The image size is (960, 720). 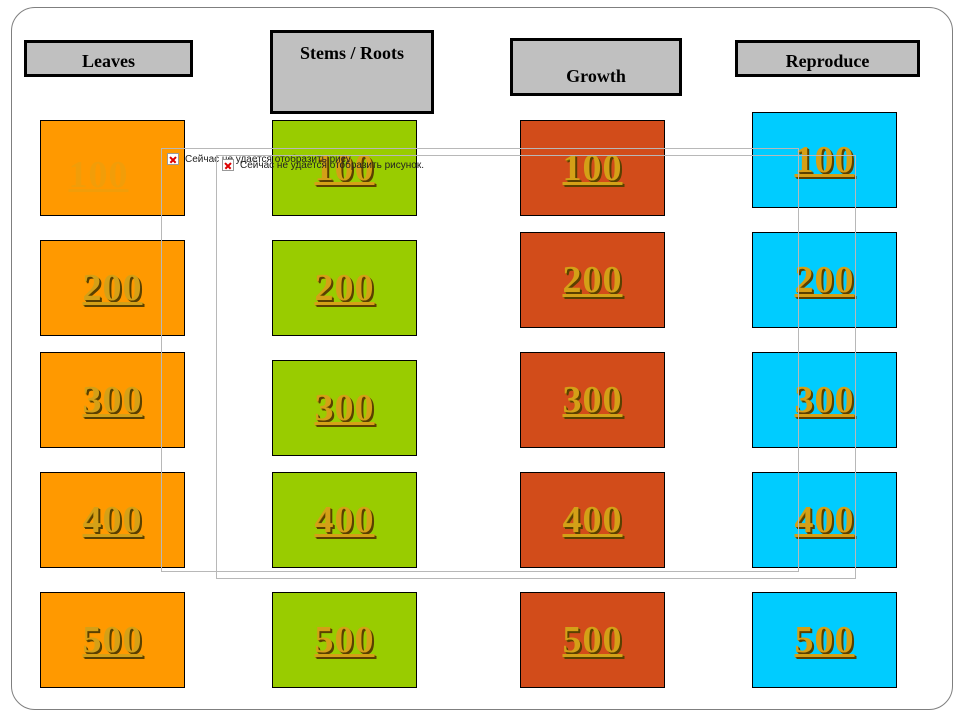 I want to click on tile-growth-400: 400, so click(x=592, y=520).